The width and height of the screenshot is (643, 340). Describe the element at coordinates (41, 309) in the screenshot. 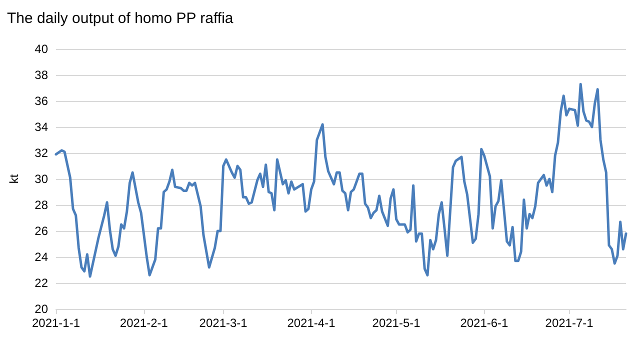

I see `y-tick-label: 20` at that location.